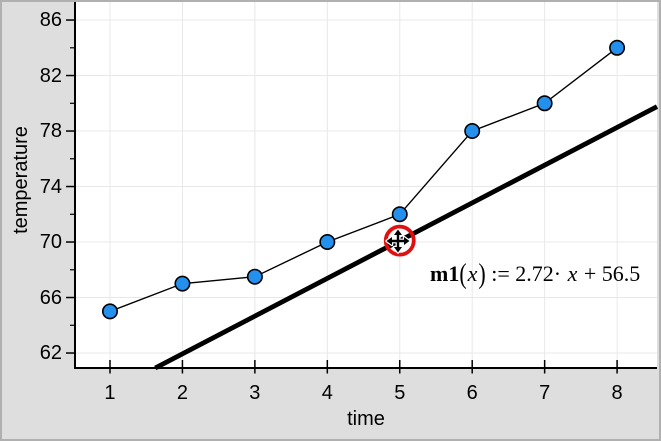  What do you see at coordinates (400, 393) in the screenshot?
I see `x-tick-label: 5` at bounding box center [400, 393].